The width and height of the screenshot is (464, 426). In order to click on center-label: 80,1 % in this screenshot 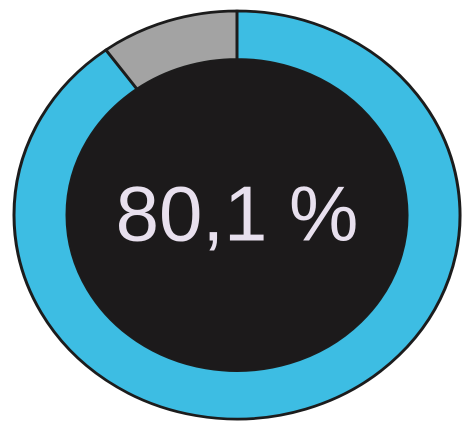, I will do `click(237, 214)`.